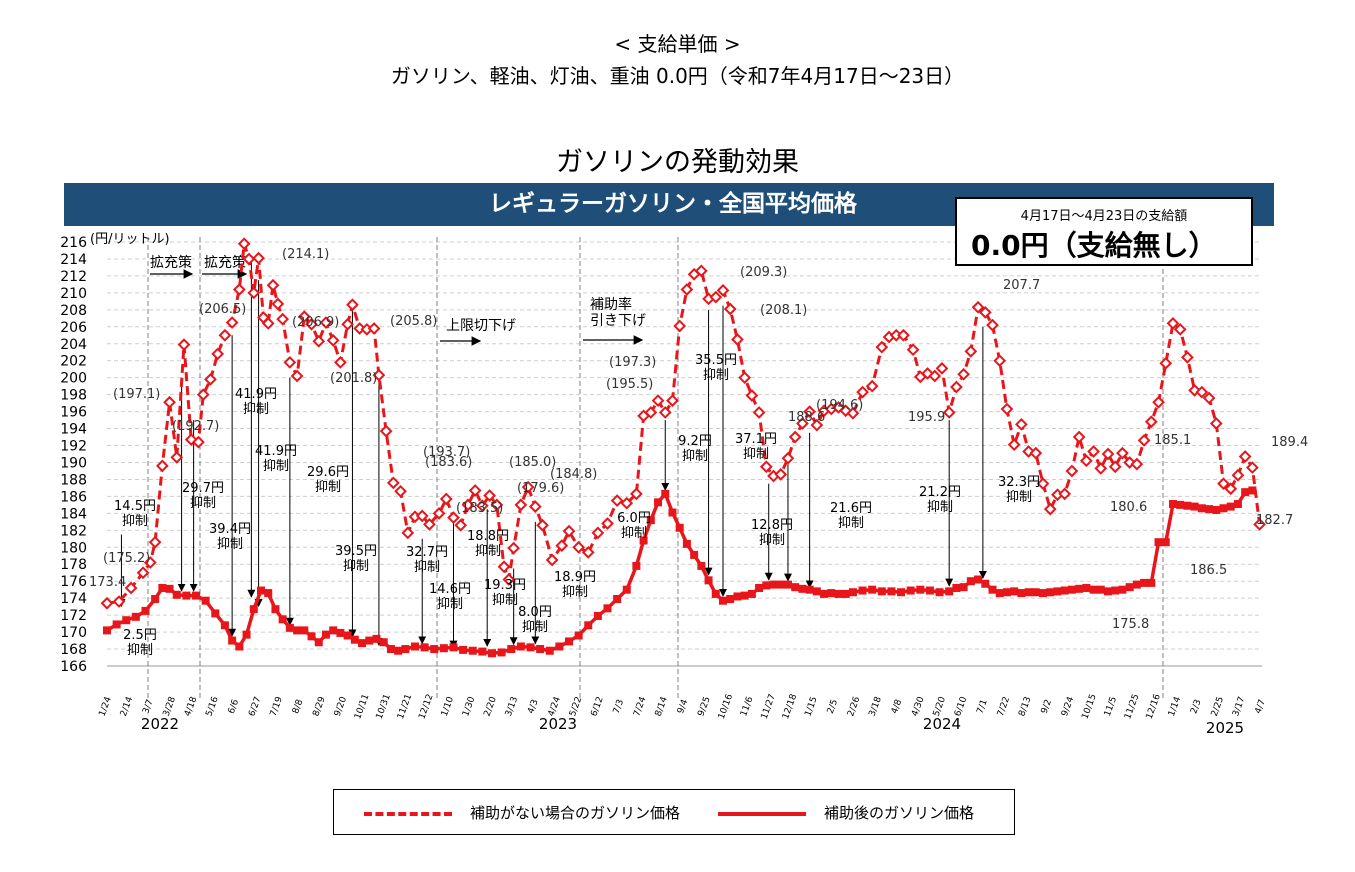  I want to click on price-data-label: (209.3), so click(763, 272).